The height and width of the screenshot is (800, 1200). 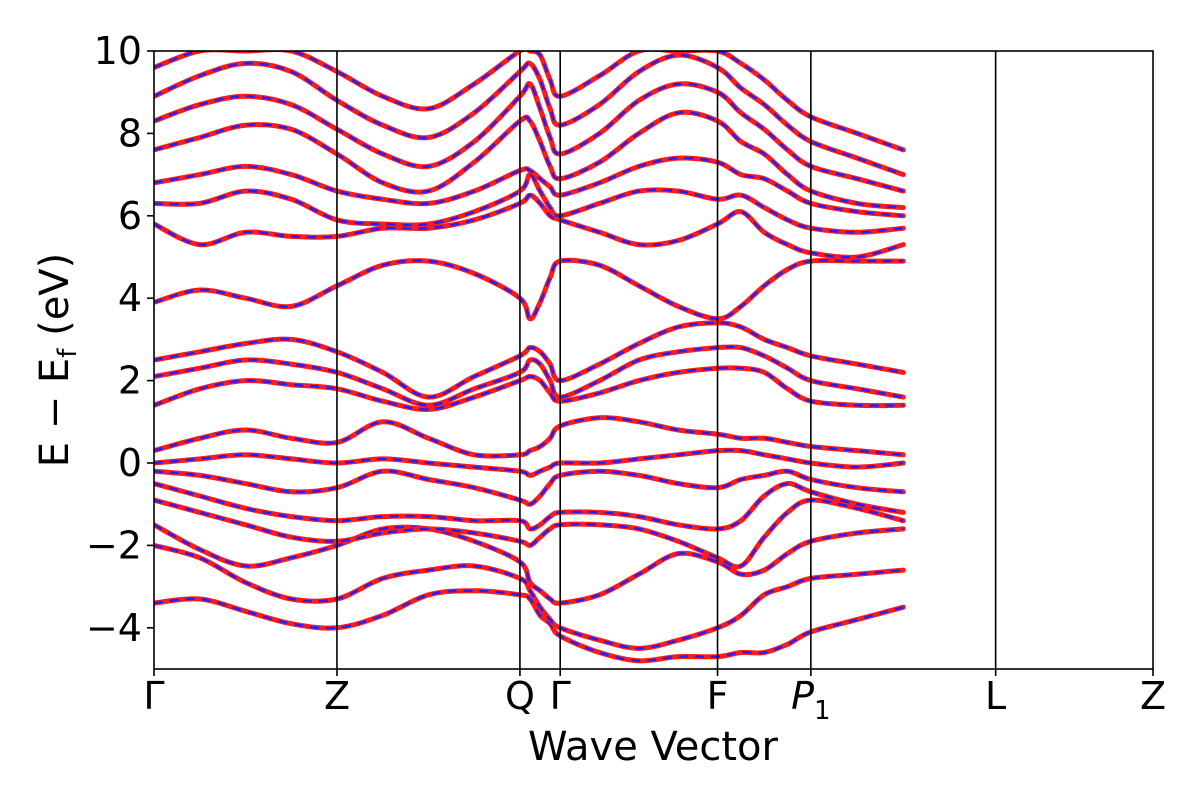 I want to click on band-16-dashed-line, so click(x=529, y=137).